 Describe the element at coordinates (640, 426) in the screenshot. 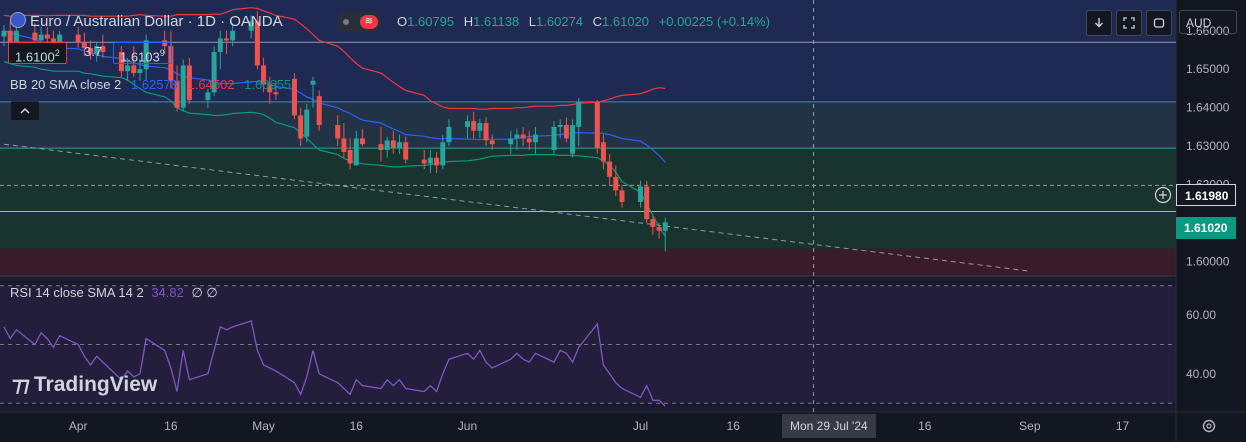

I see `time-axis-label: Jul` at that location.